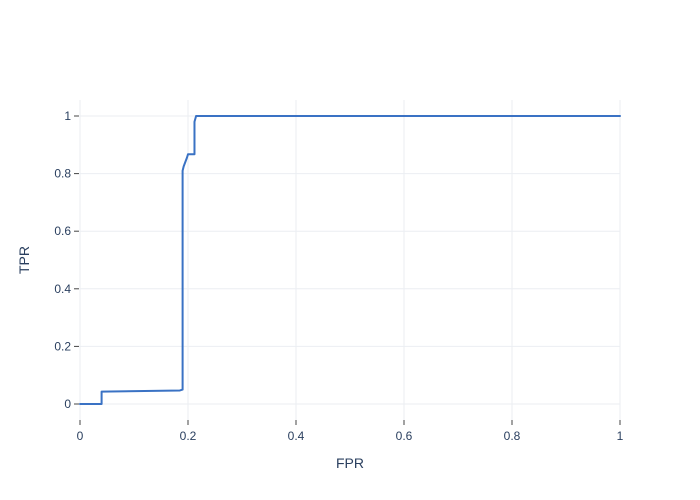 This screenshot has height=500, width=700. Describe the element at coordinates (512, 436) in the screenshot. I see `x-tick-label: 0.8` at that location.